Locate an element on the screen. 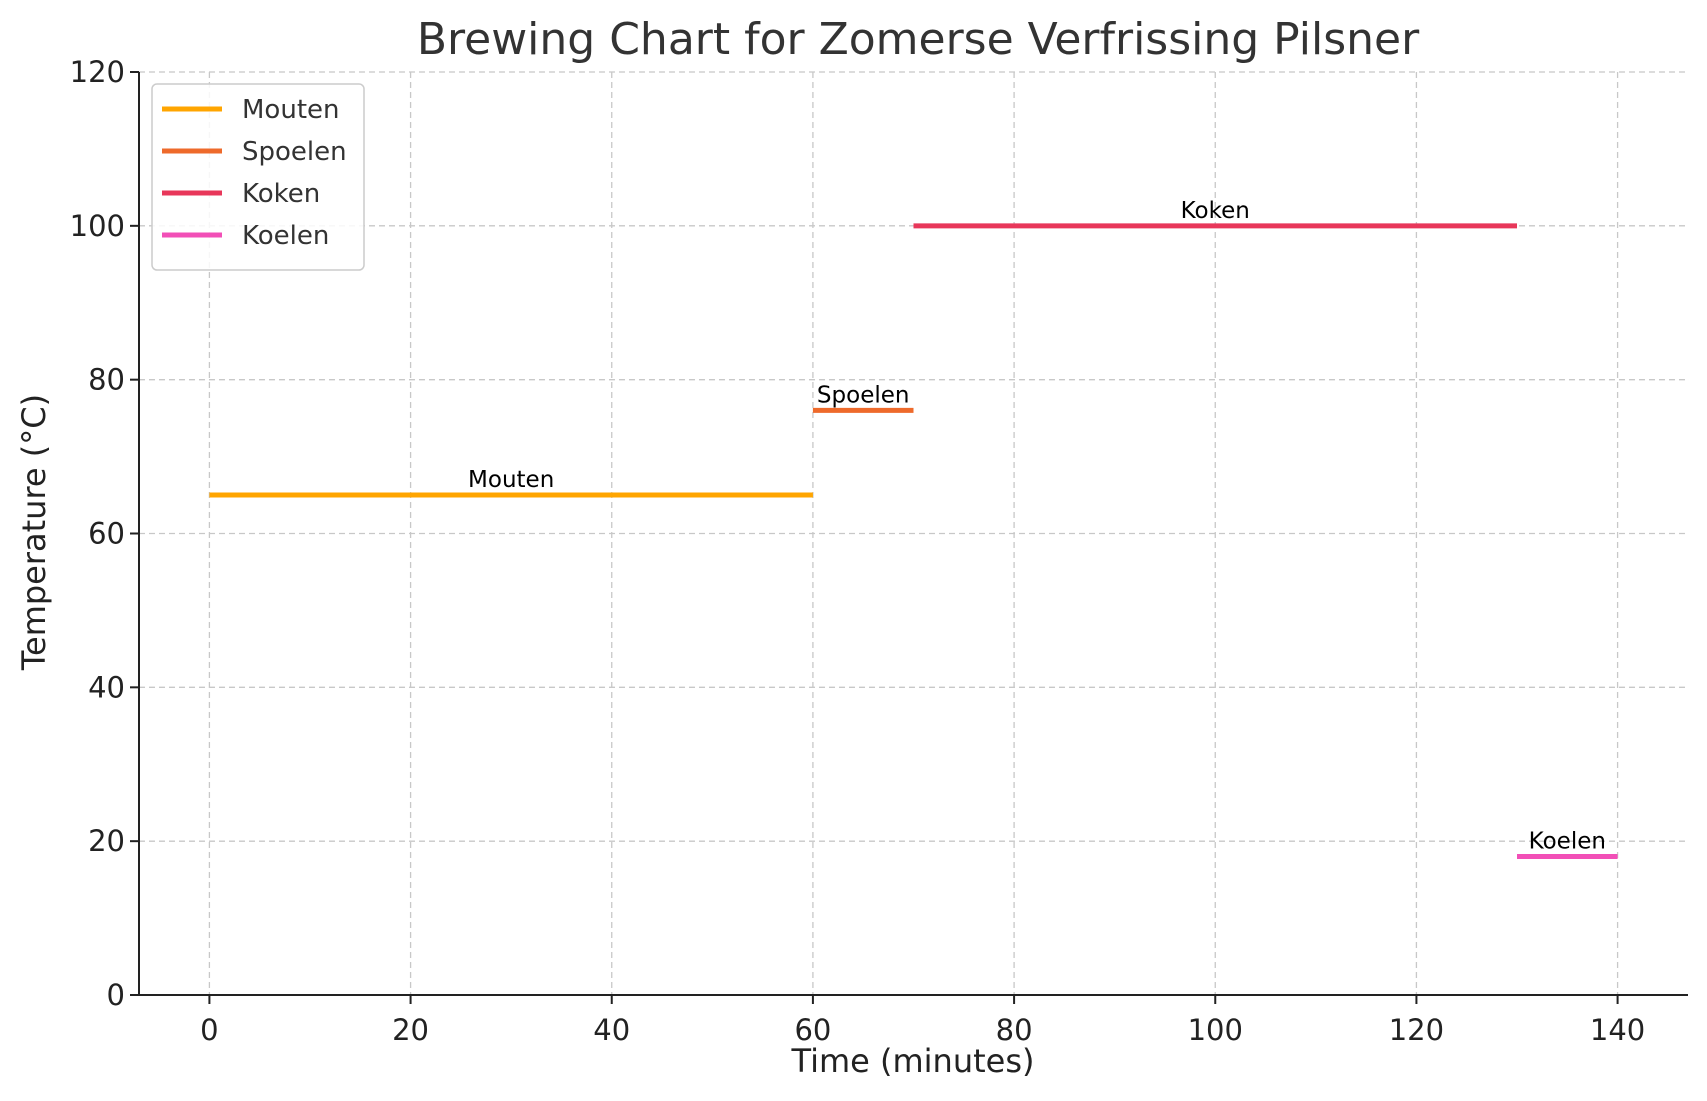 The image size is (1707, 1101). legend-label-spoelen: Spoelen is located at coordinates (294, 152).